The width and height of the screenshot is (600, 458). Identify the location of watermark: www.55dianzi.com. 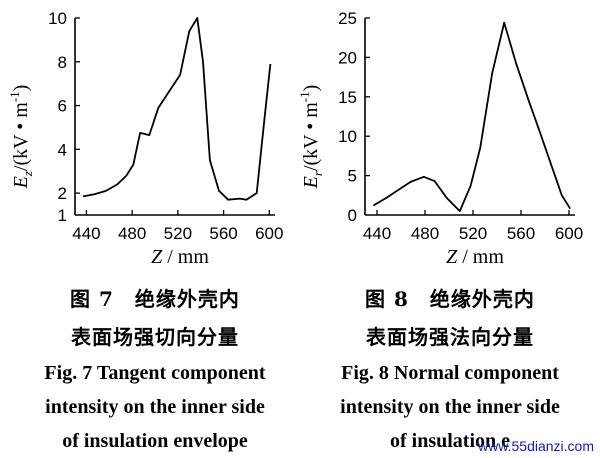
(536, 446).